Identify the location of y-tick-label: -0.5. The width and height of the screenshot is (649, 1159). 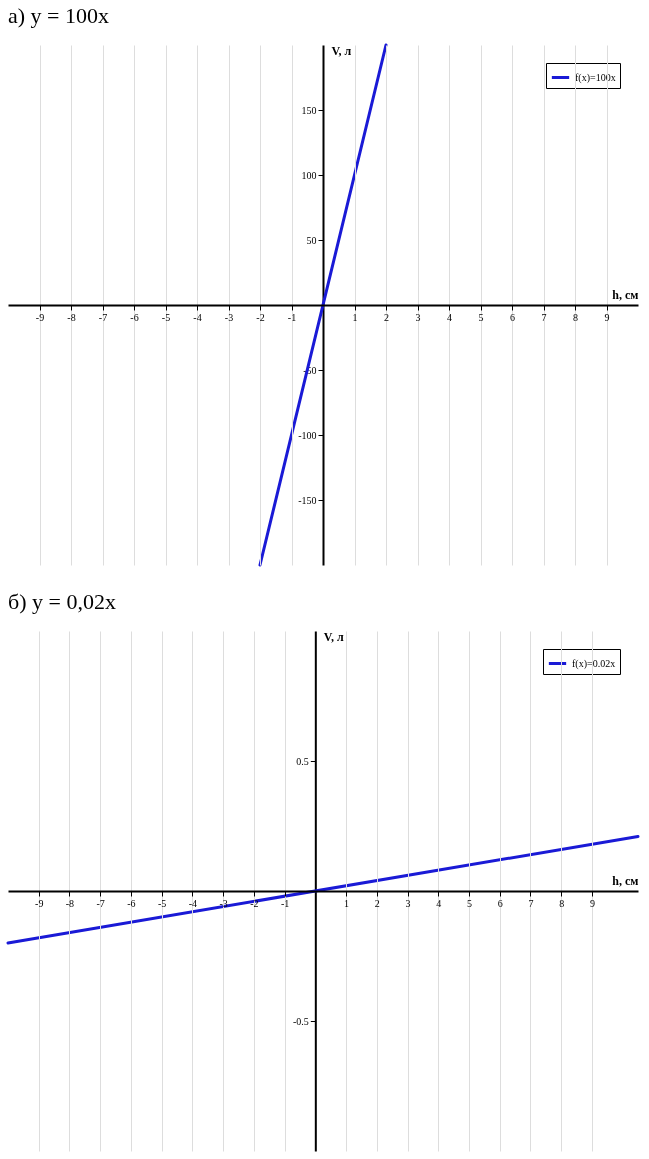
(300, 1021).